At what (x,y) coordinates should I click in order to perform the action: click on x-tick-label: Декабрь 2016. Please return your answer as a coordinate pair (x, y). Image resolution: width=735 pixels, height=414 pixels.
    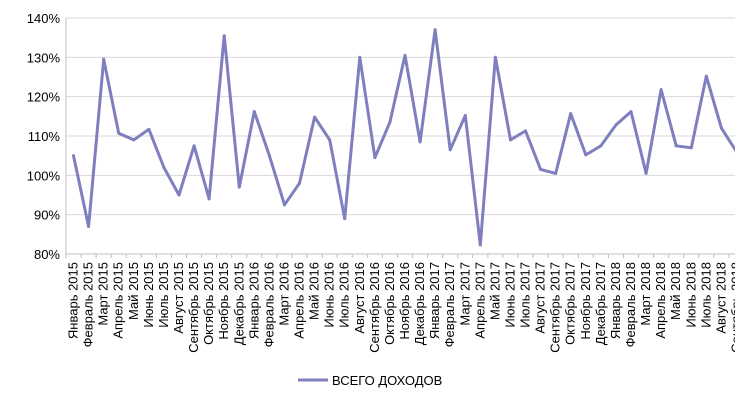
    Looking at the image, I should click on (419, 303).